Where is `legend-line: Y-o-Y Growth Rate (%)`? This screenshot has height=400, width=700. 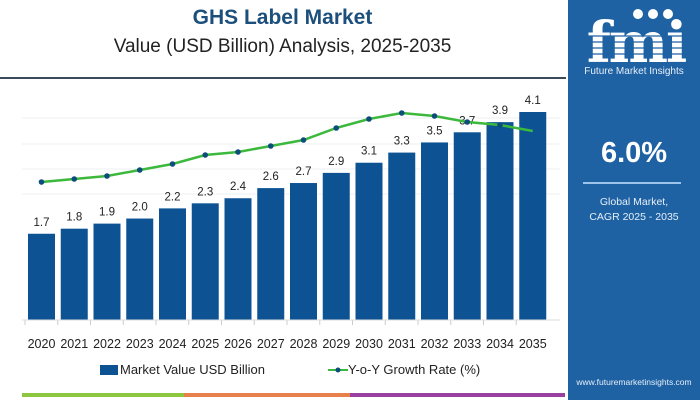 legend-line: Y-o-Y Growth Rate (%) is located at coordinates (404, 369).